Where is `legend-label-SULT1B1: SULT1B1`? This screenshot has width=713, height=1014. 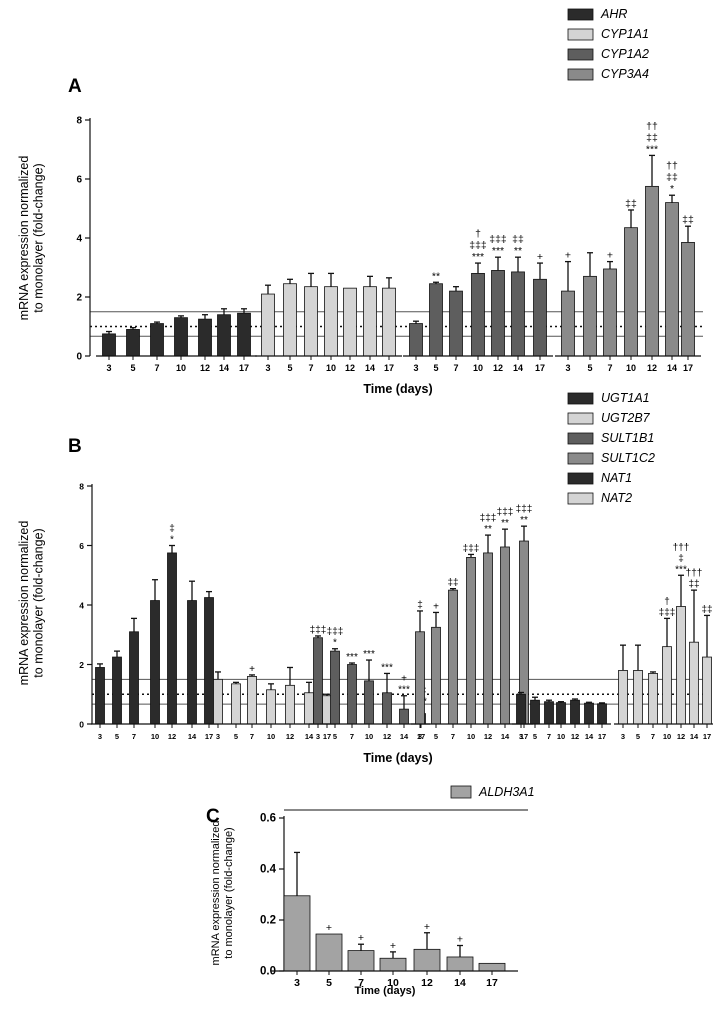 legend-label-SULT1B1: SULT1B1 is located at coordinates (627, 438).